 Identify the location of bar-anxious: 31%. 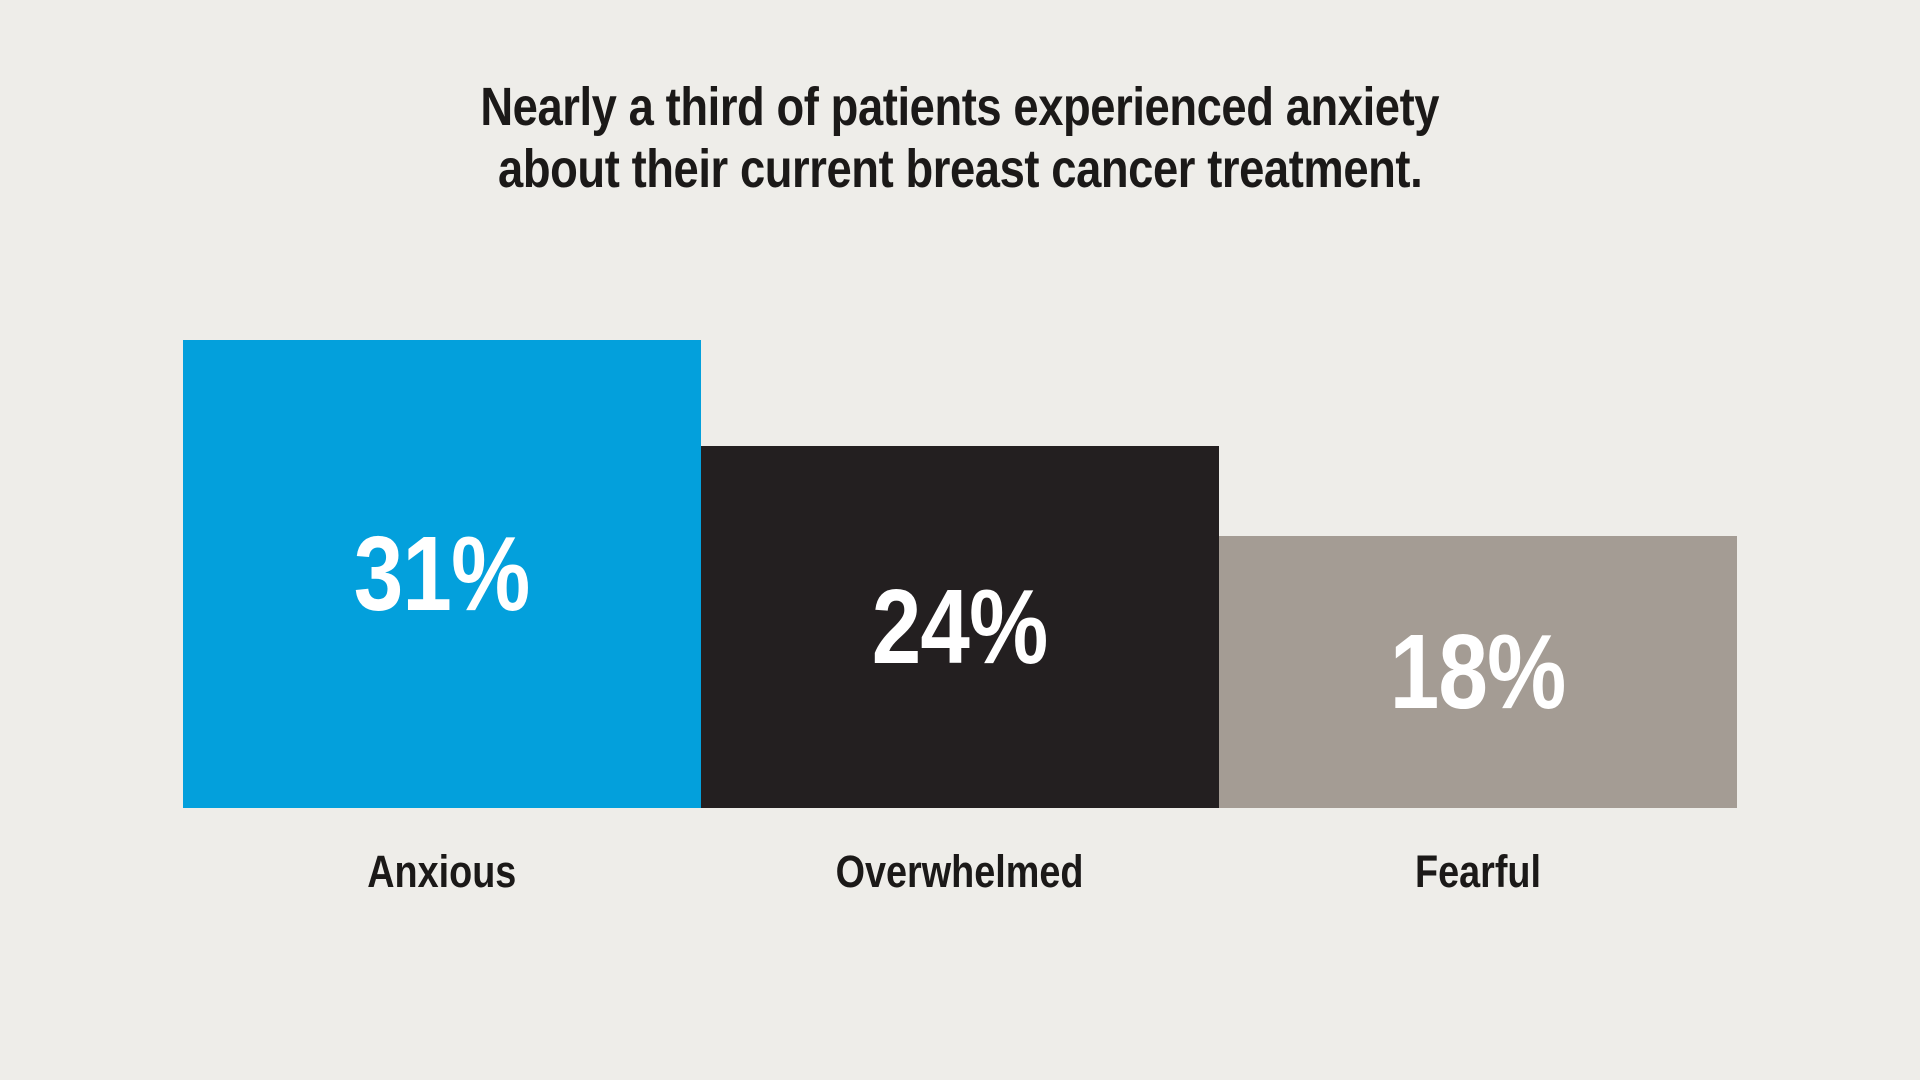
(442, 574).